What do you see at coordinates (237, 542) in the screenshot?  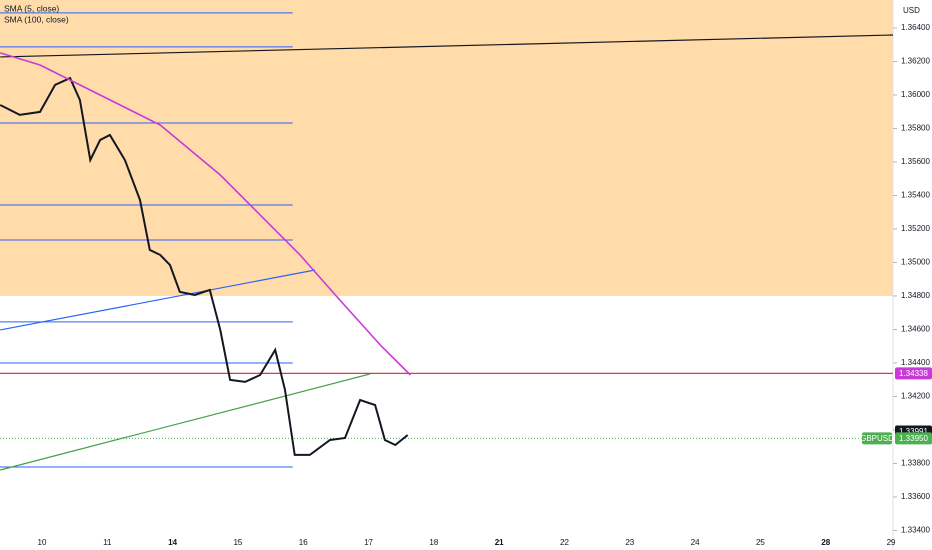 I see `x-tick-label: 15` at bounding box center [237, 542].